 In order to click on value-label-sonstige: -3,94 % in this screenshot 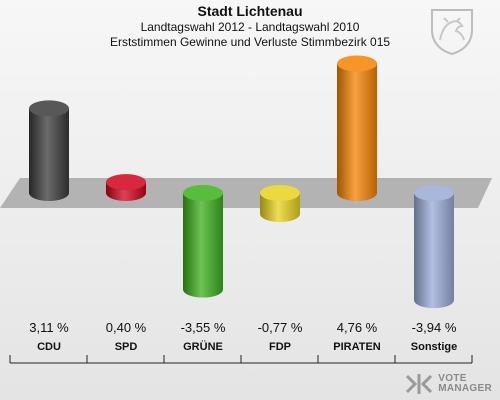, I will do `click(434, 327)`.